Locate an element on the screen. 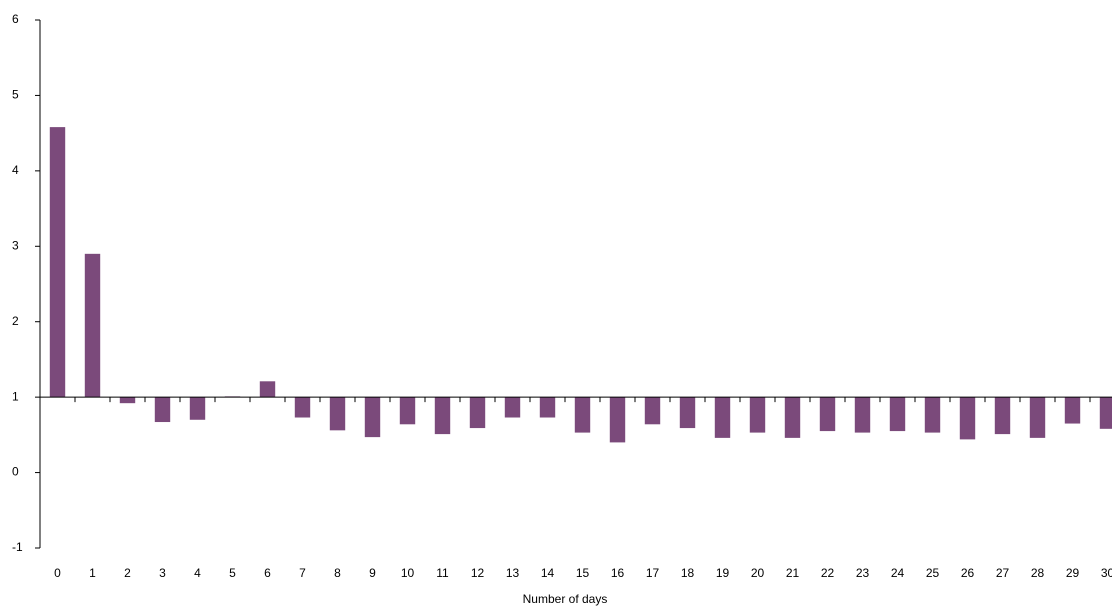  x-tick-label: 20 is located at coordinates (758, 573).